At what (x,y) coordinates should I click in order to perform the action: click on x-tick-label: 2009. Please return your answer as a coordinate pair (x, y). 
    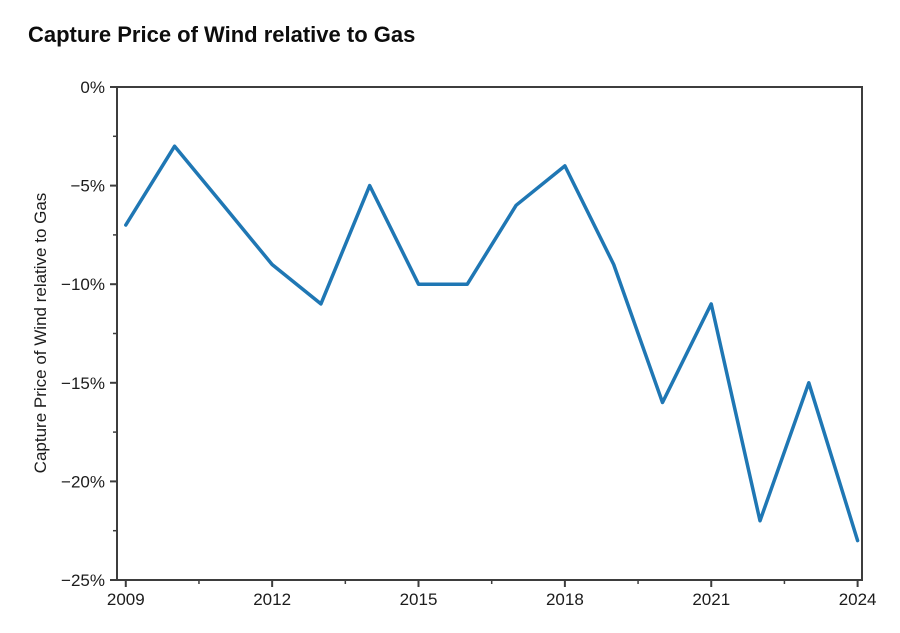
    Looking at the image, I should click on (126, 599).